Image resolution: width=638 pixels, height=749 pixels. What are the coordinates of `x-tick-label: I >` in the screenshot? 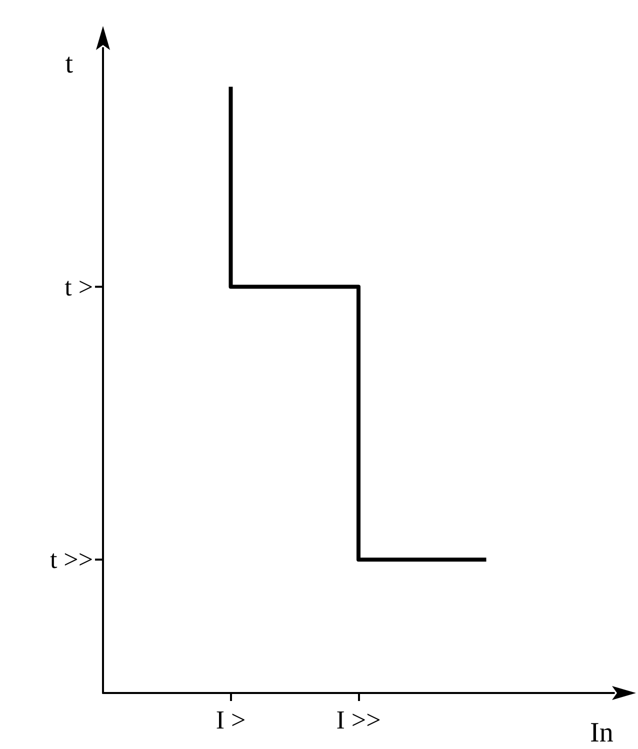 It's located at (231, 720).